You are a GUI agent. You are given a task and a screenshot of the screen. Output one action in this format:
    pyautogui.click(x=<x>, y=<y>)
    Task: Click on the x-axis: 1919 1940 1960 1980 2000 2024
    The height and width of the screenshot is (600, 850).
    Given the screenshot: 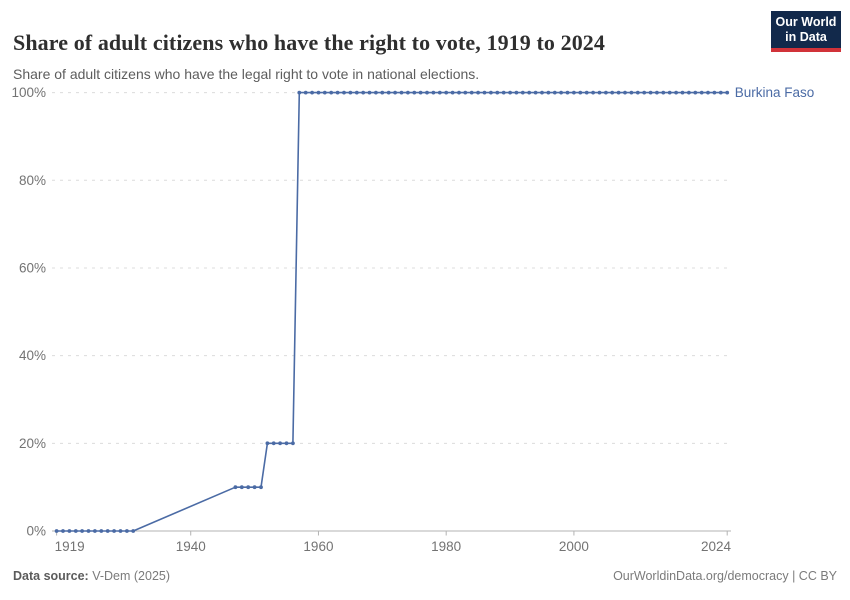 What is the action you would take?
    pyautogui.click(x=392, y=542)
    